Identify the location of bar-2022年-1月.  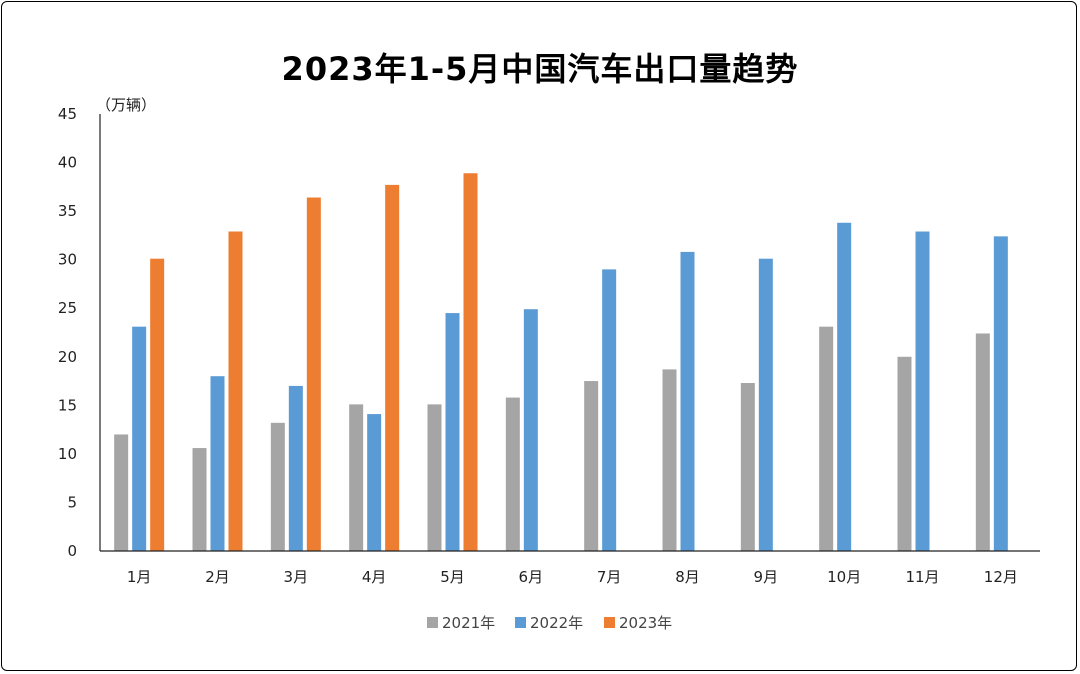
(139, 438).